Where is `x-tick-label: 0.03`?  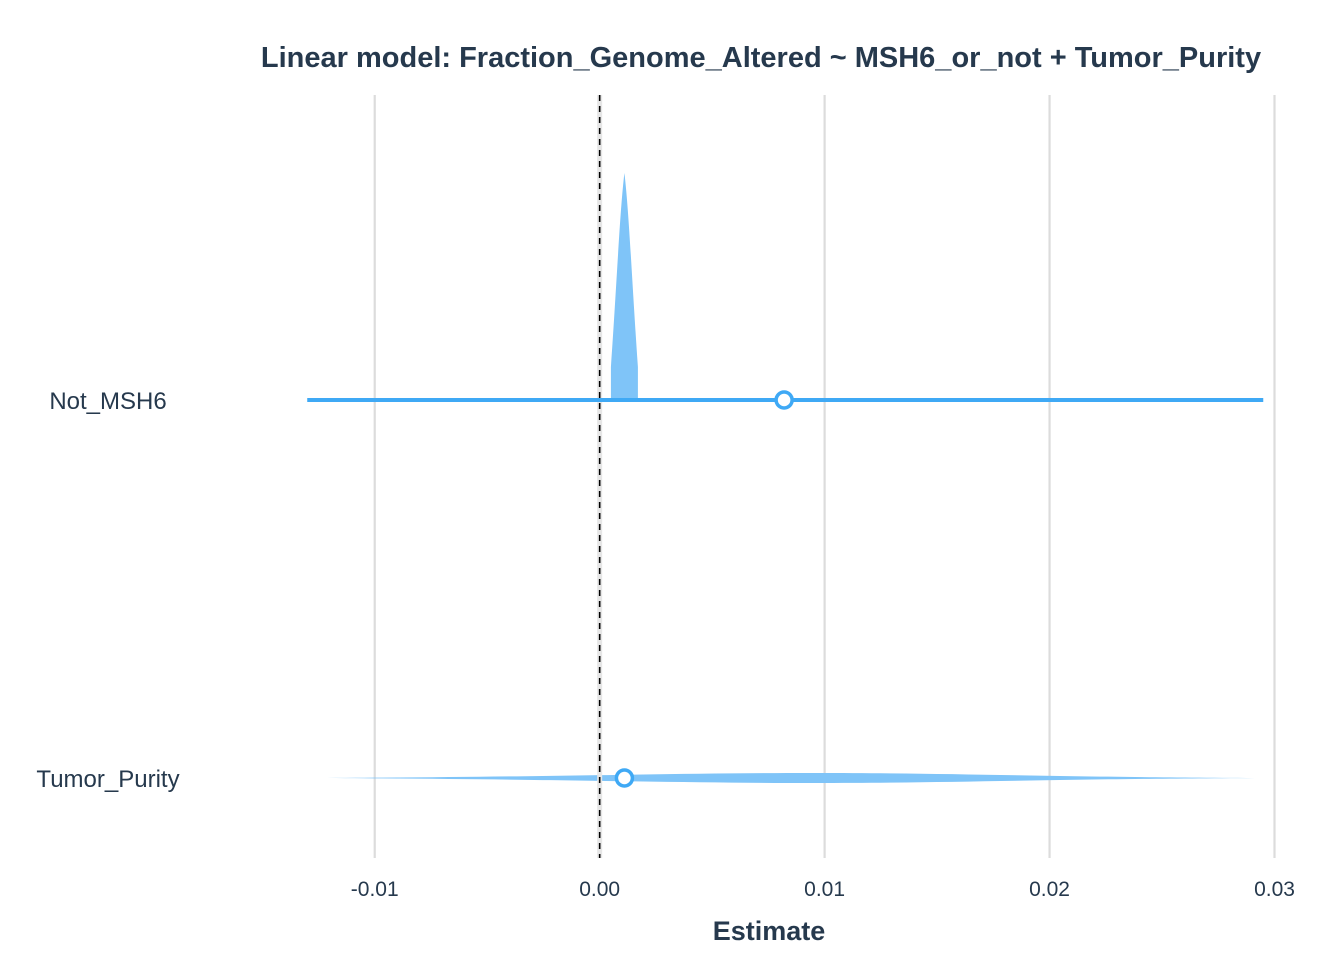
x-tick-label: 0.03 is located at coordinates (1274, 889).